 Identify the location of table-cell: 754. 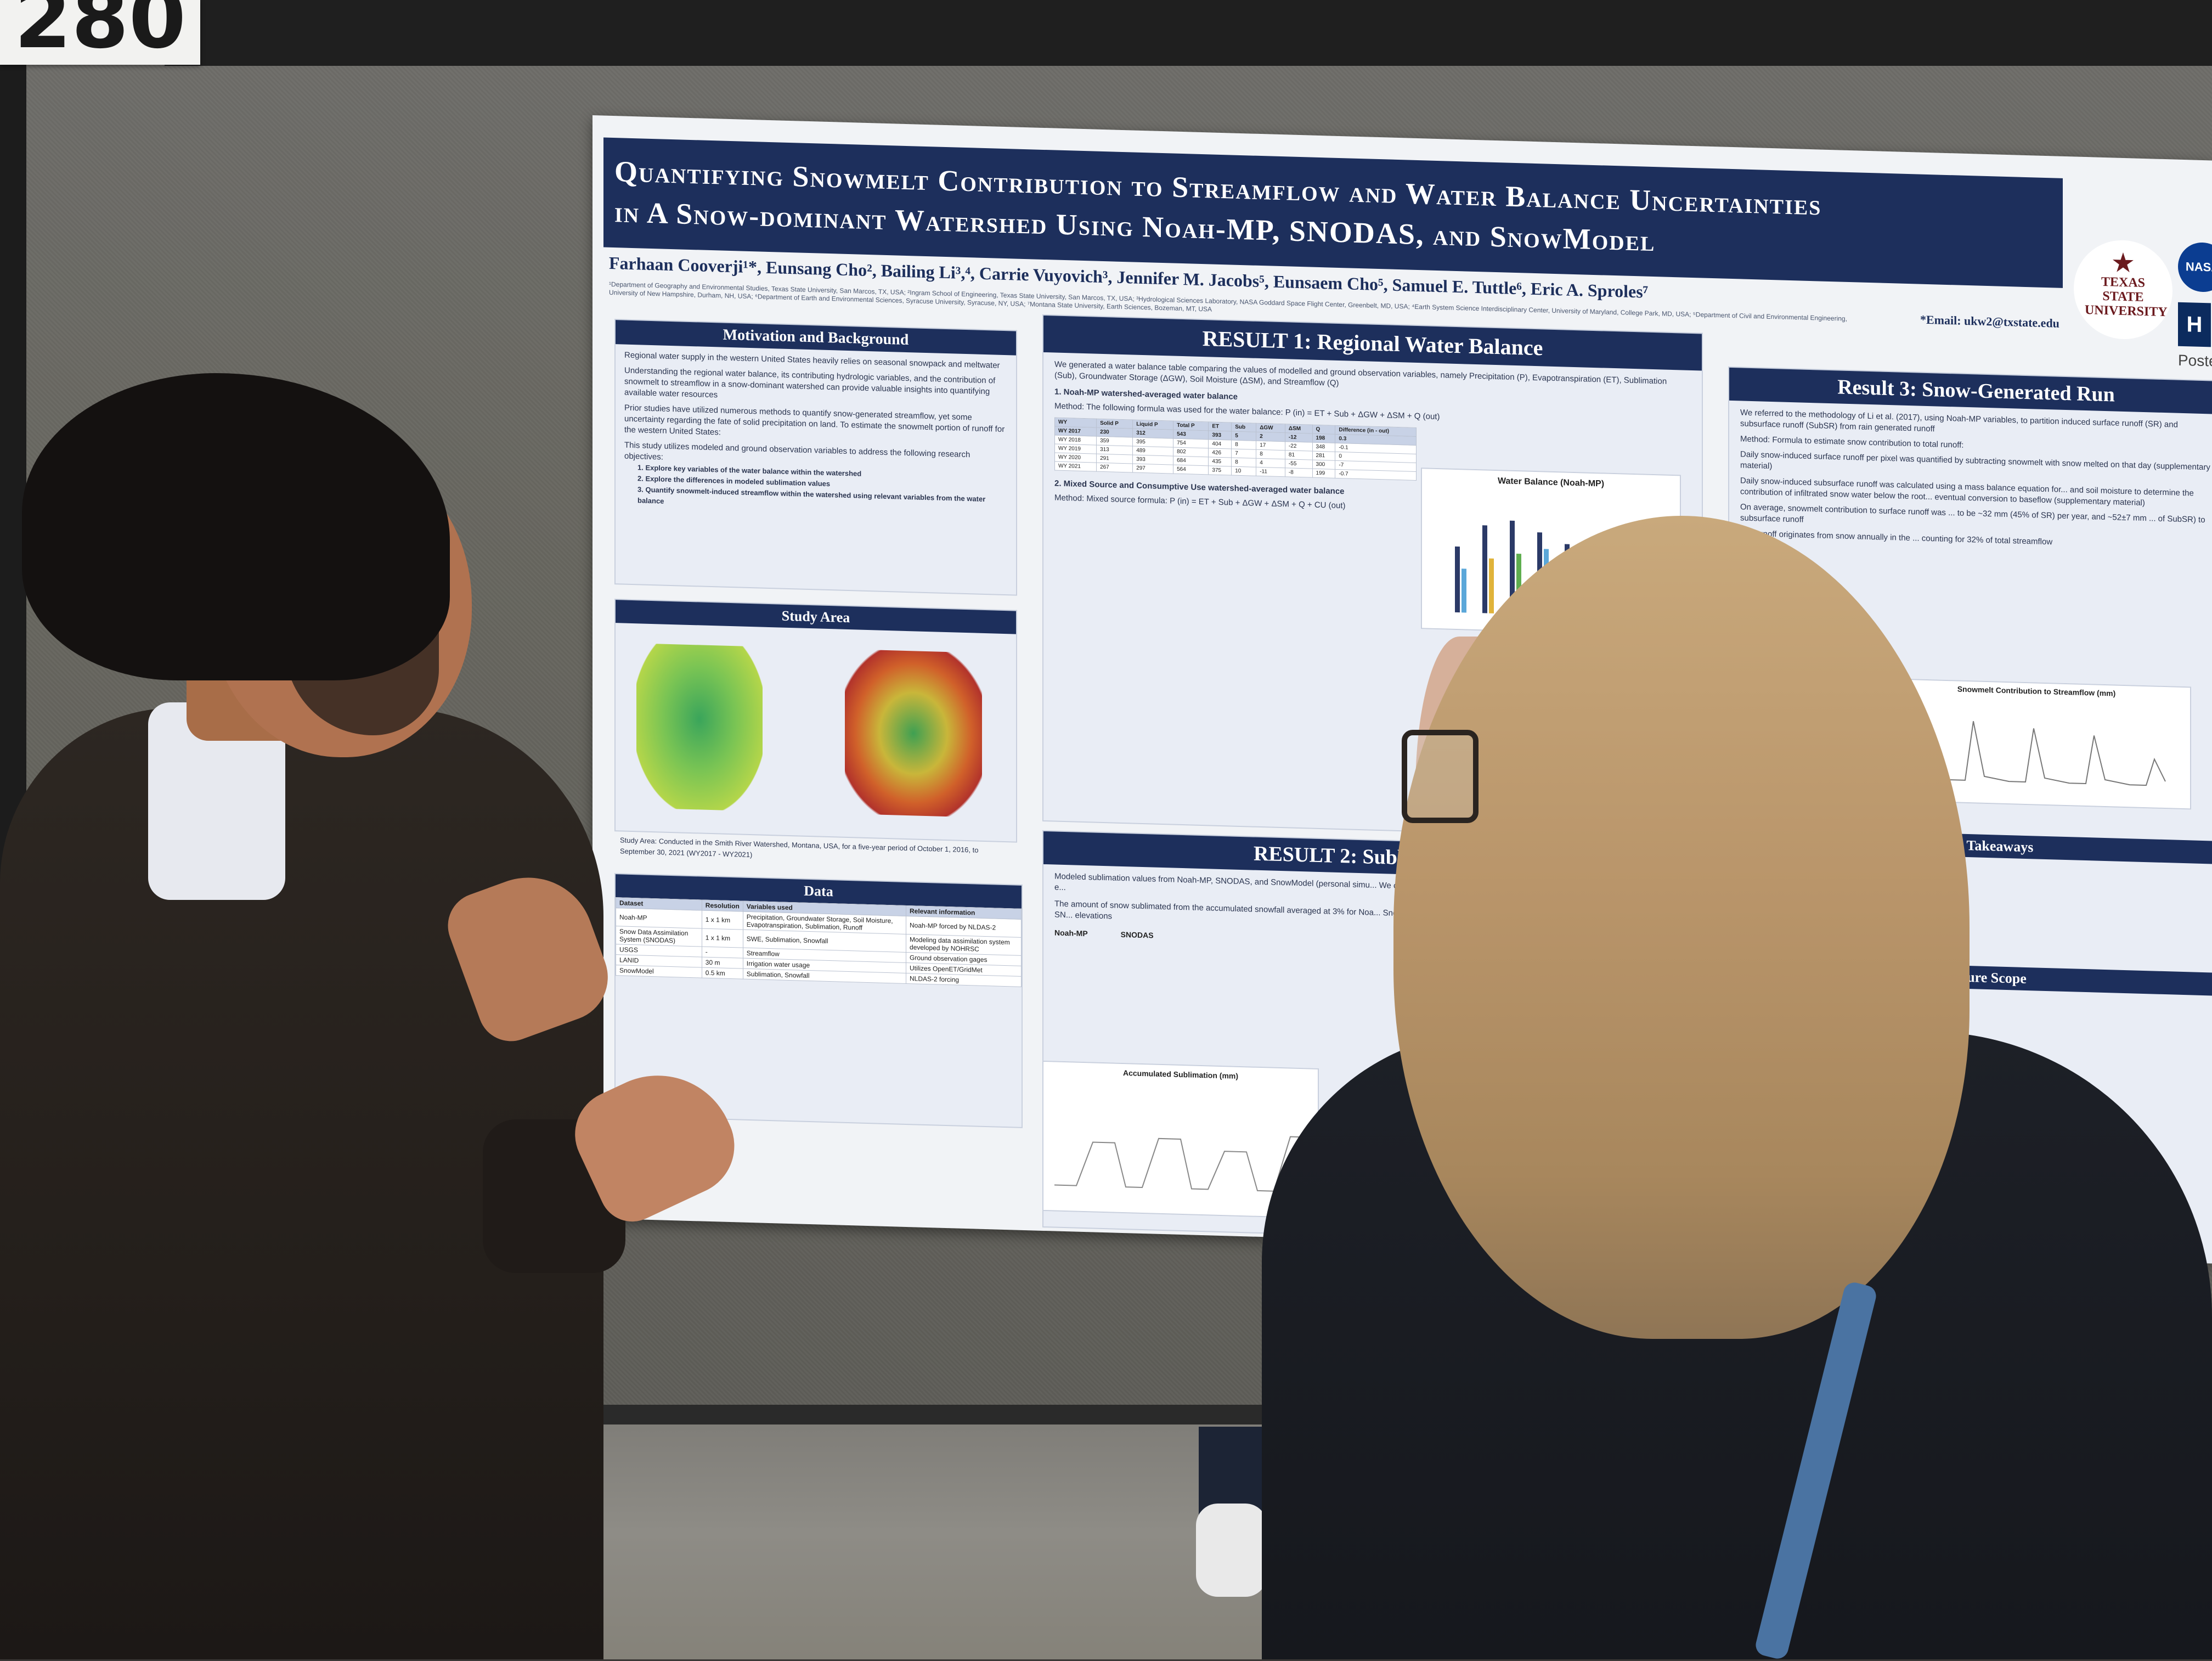
(1191, 443).